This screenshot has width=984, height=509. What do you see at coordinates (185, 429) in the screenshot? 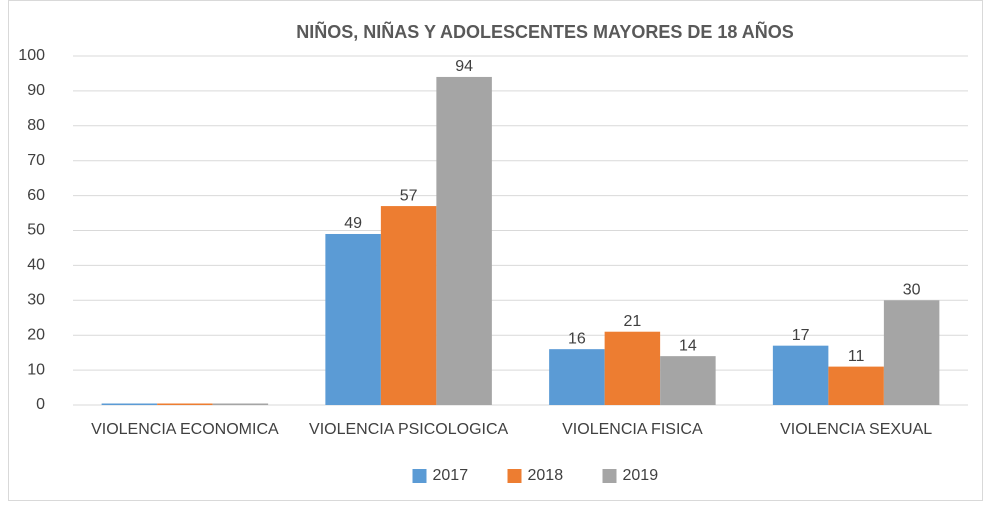
I see `x-tick-label: VIOLENCIA ECONOMICA` at bounding box center [185, 429].